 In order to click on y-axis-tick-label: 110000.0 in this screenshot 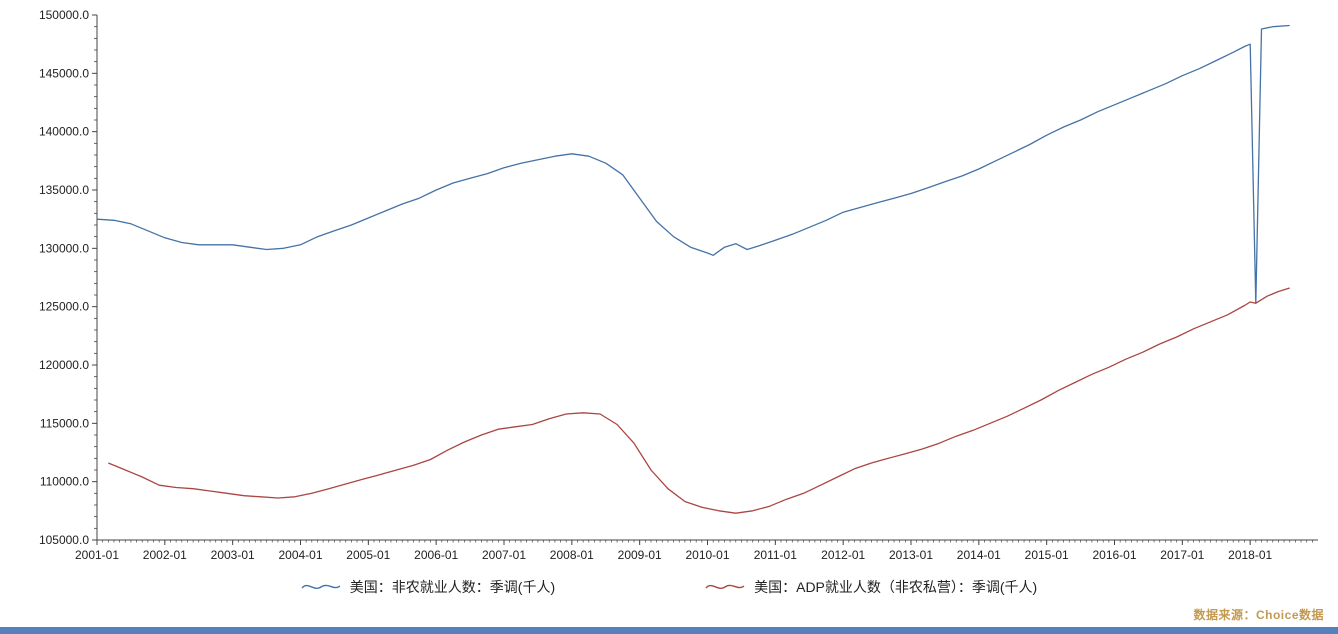, I will do `click(64, 482)`.